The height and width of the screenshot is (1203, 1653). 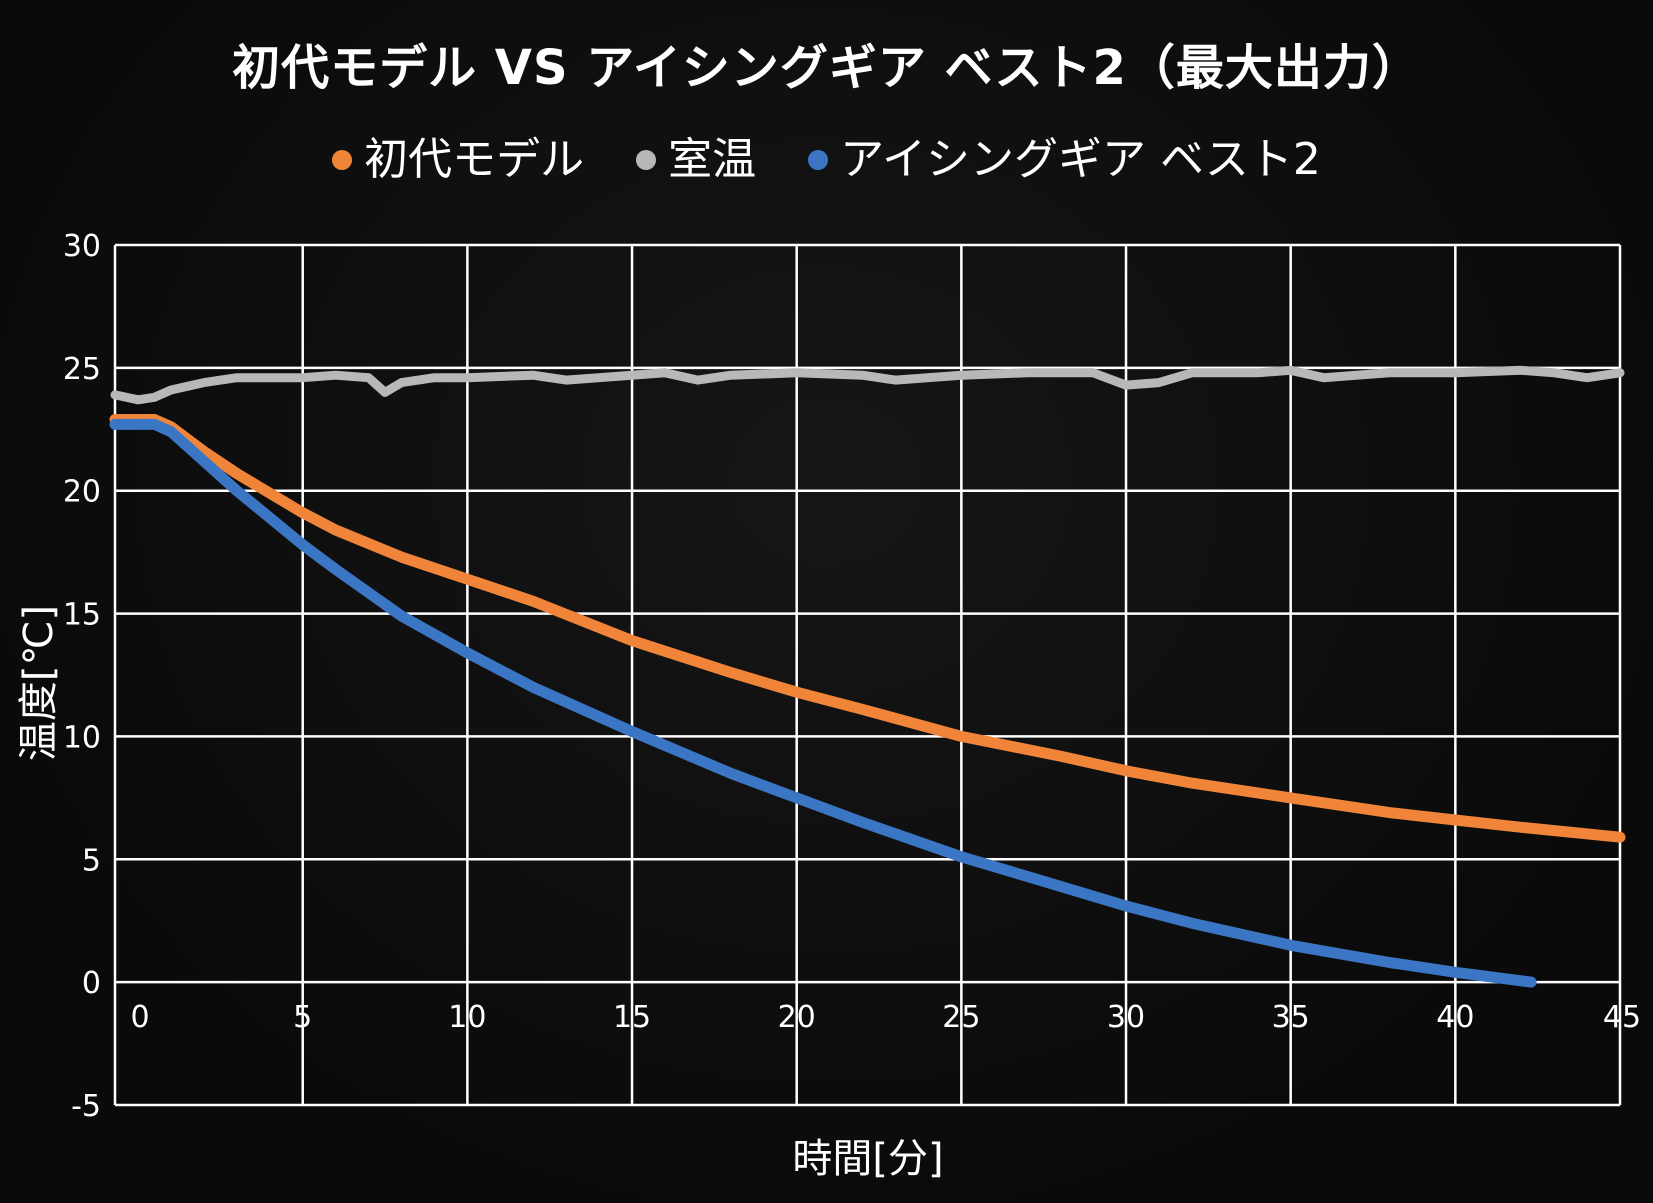 I want to click on legend-label-first-model: 初代モデル, so click(x=474, y=159).